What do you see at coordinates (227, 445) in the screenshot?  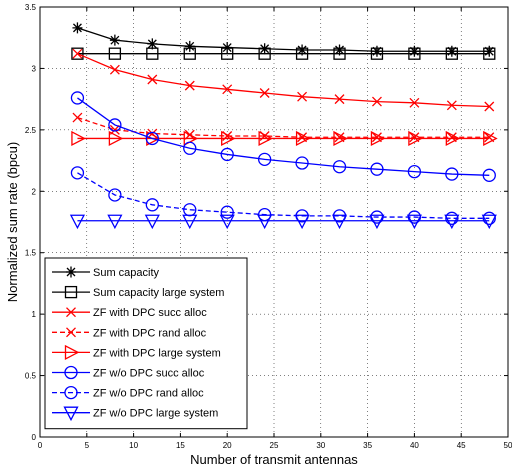 I see `x-tick-label: 20` at bounding box center [227, 445].